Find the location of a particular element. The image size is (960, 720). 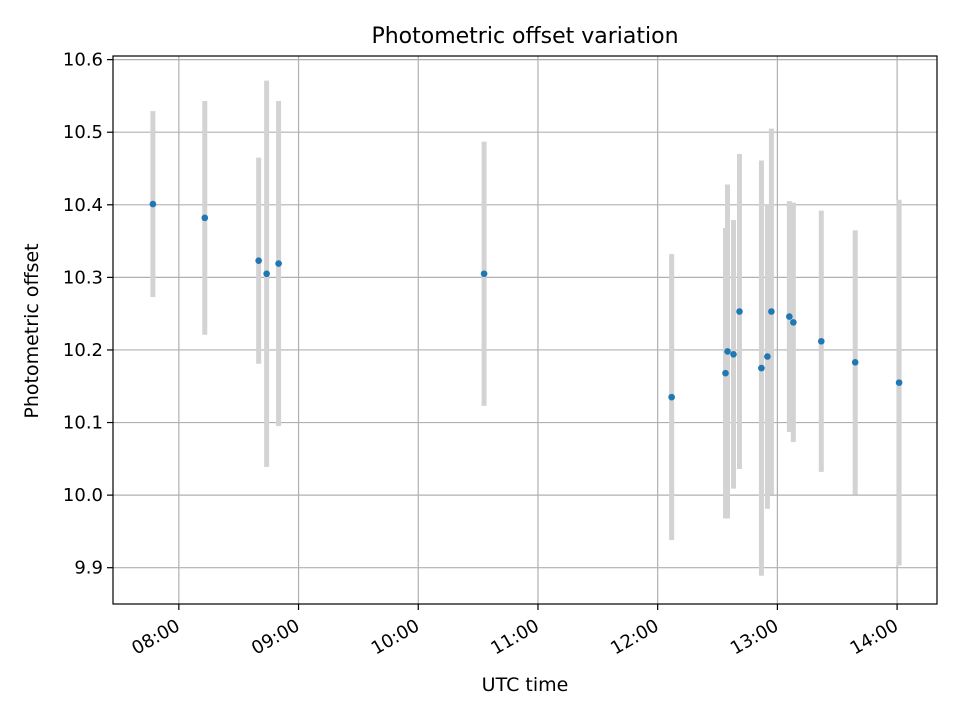

y-tick-label: 10.6 is located at coordinates (83, 60).